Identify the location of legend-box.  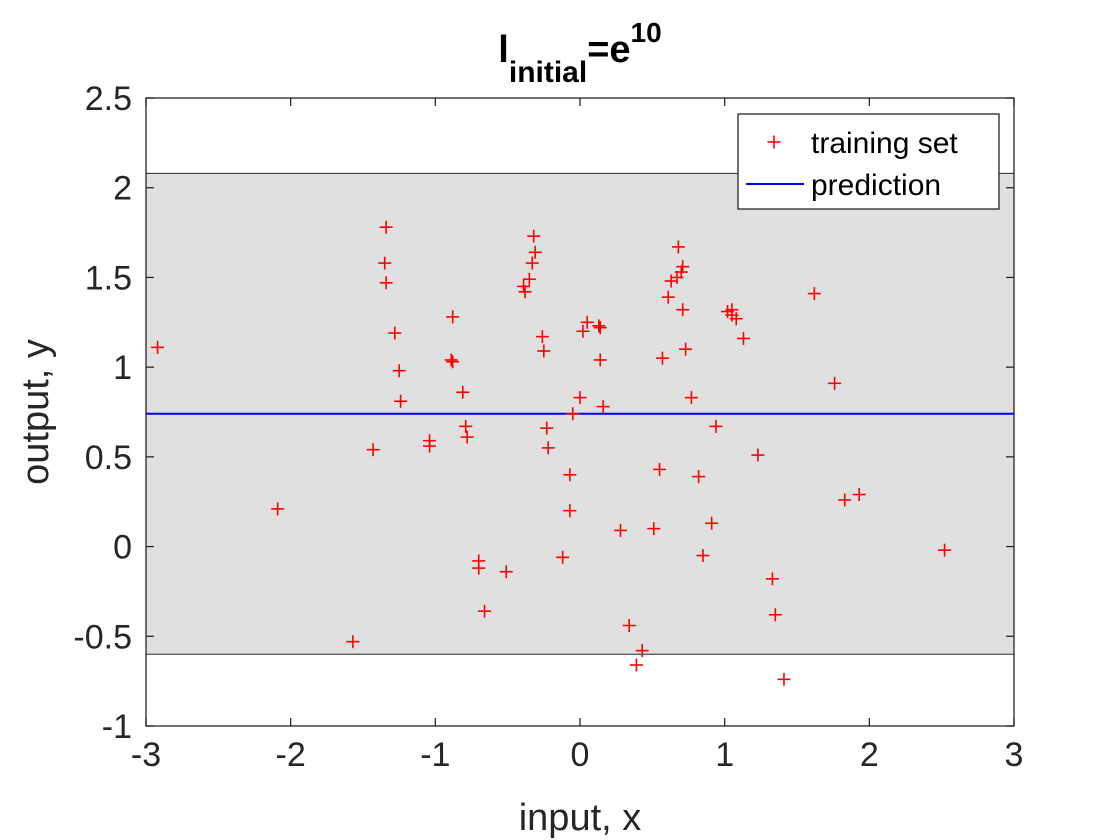
(868, 161).